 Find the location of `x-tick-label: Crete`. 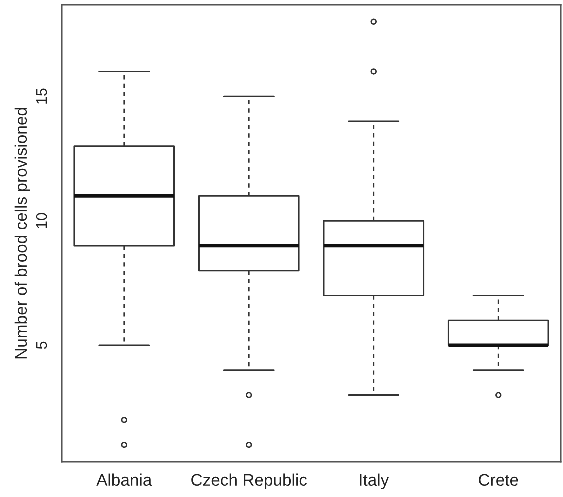

x-tick-label: Crete is located at coordinates (498, 480).